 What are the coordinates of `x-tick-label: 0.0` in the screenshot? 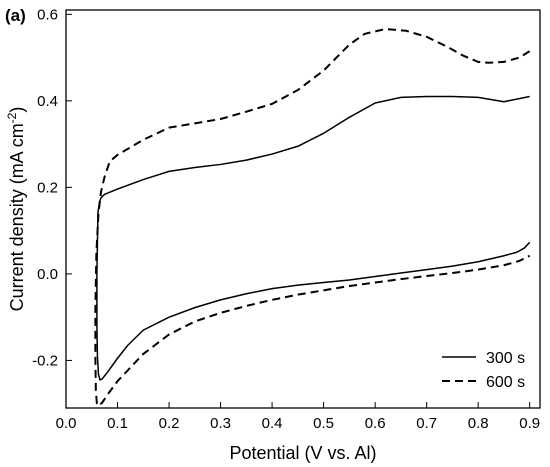 It's located at (66, 423).